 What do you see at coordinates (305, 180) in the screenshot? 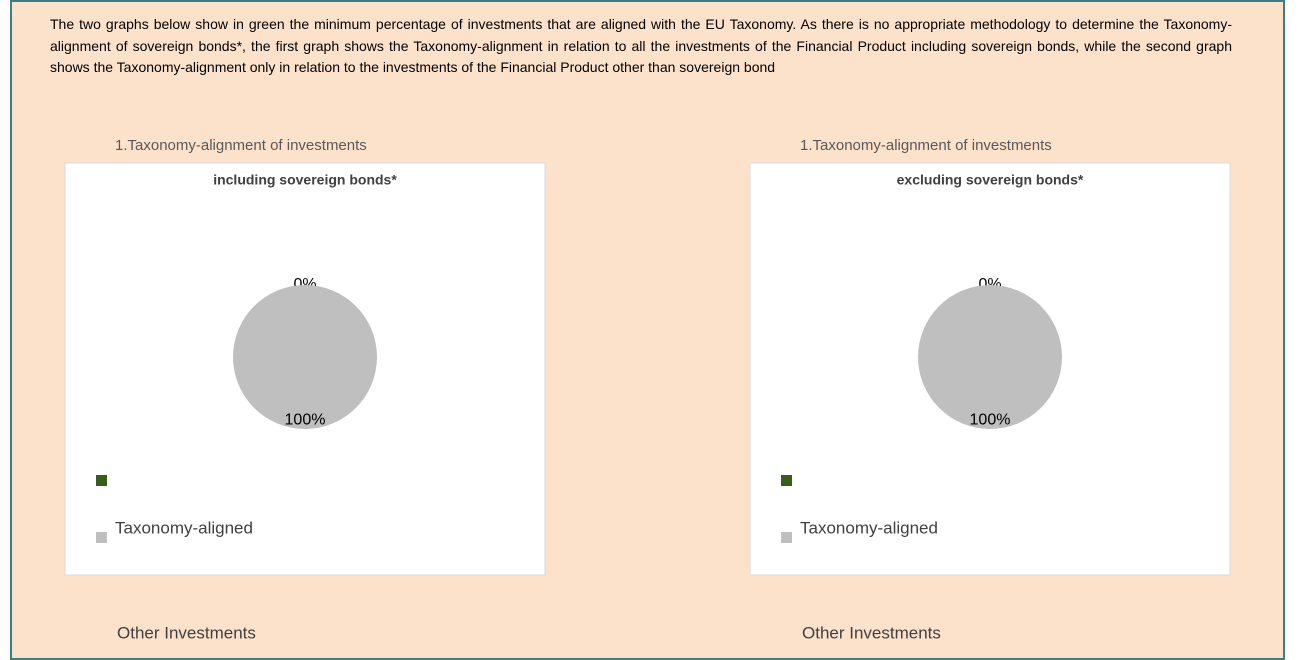
I see `chart-title: including sovereign bonds*` at bounding box center [305, 180].